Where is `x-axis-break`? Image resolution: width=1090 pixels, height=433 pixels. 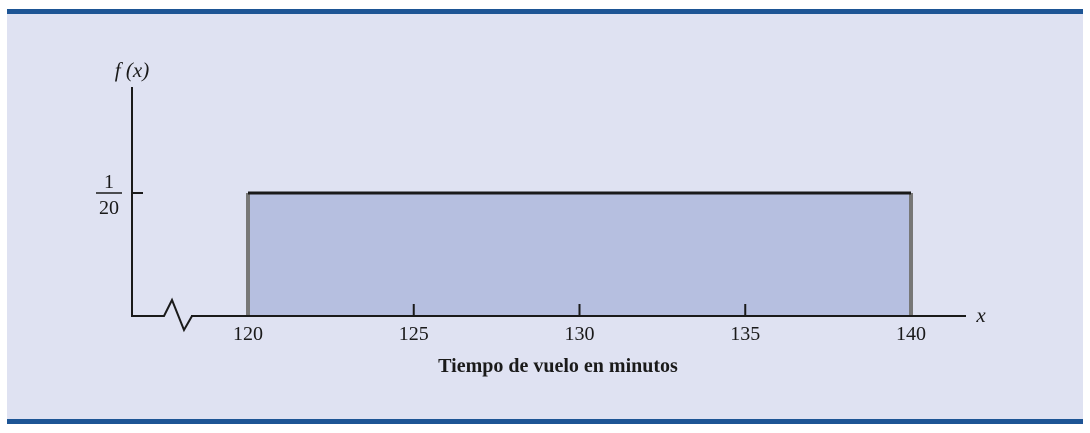 x-axis-break is located at coordinates (162, 315).